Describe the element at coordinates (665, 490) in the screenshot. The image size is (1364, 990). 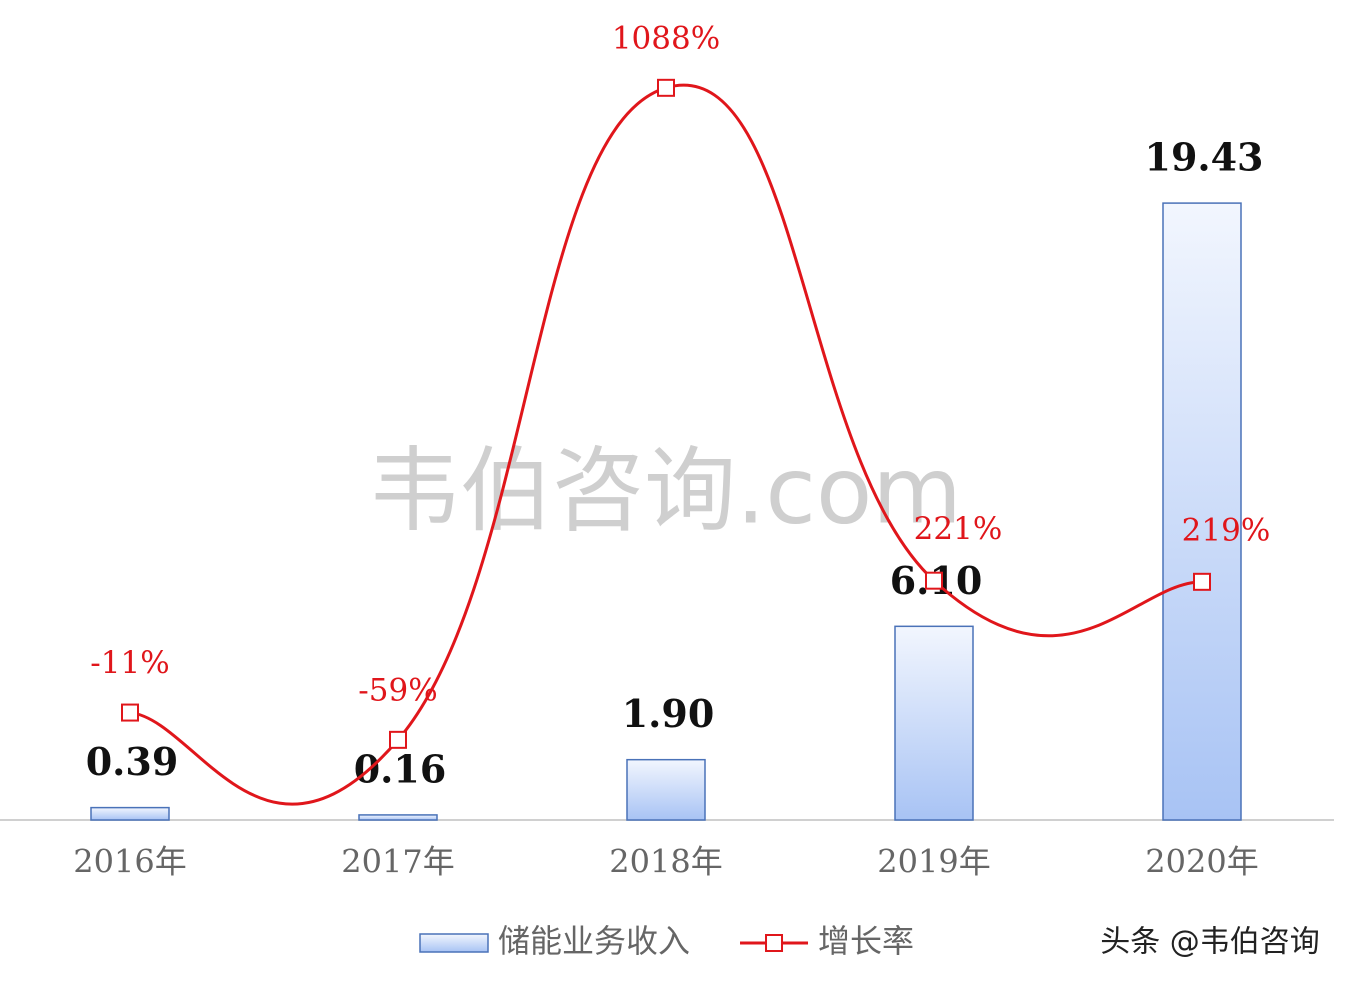
I see `watermark: 韦伯咨询.com` at that location.